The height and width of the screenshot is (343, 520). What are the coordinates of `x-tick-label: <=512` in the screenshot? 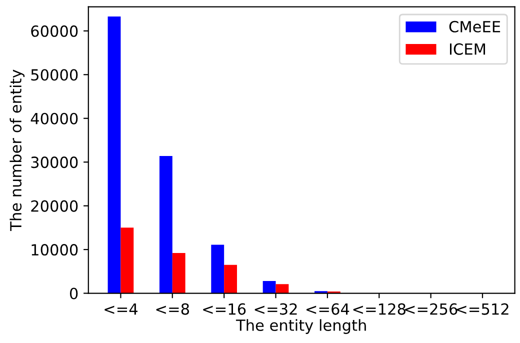 It's located at (482, 309).